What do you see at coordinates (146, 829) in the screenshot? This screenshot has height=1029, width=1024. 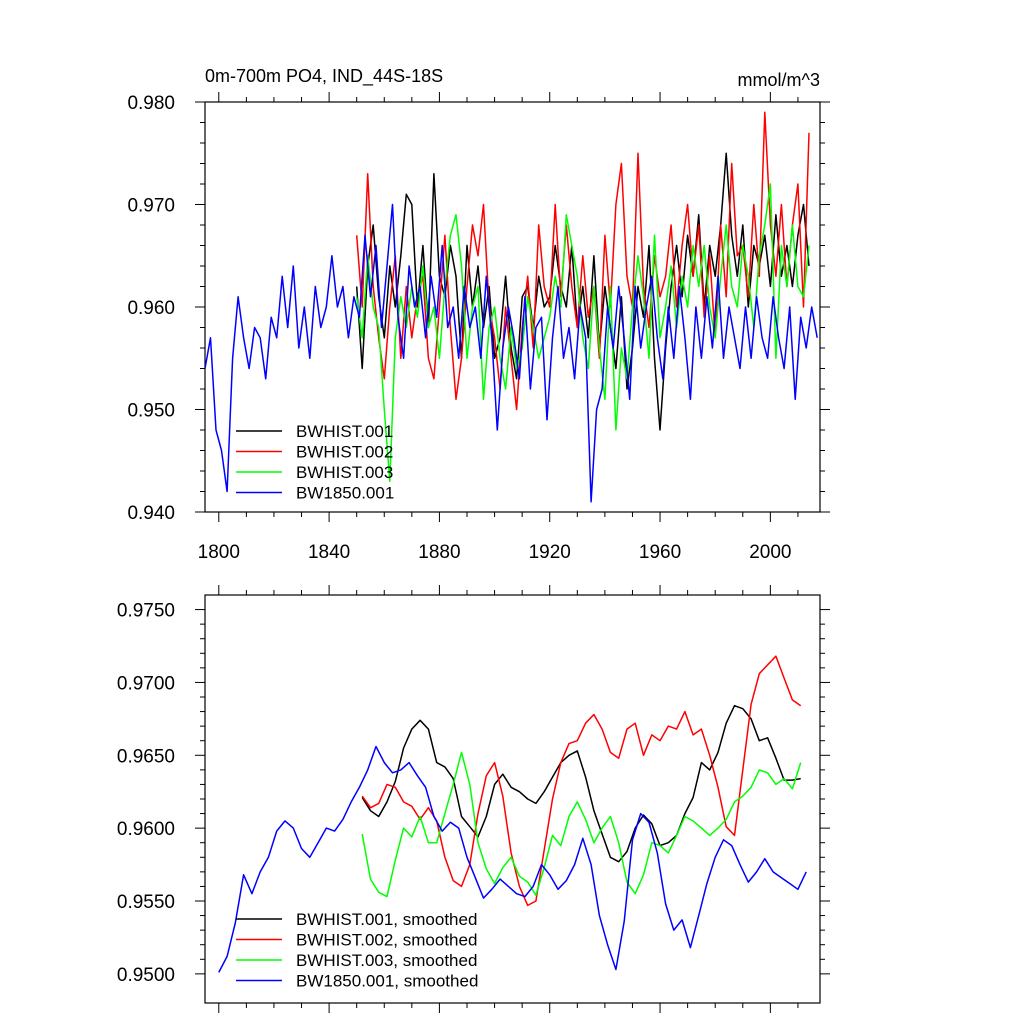 I see `y-tick-label: 0.9600` at bounding box center [146, 829].